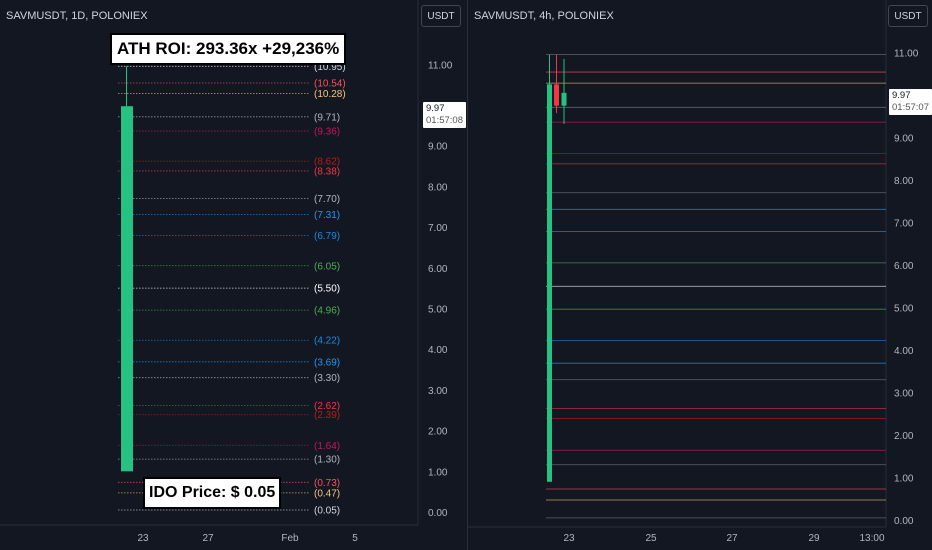  Describe the element at coordinates (904, 479) in the screenshot. I see `right-y-tick-10: 1.00` at that location.